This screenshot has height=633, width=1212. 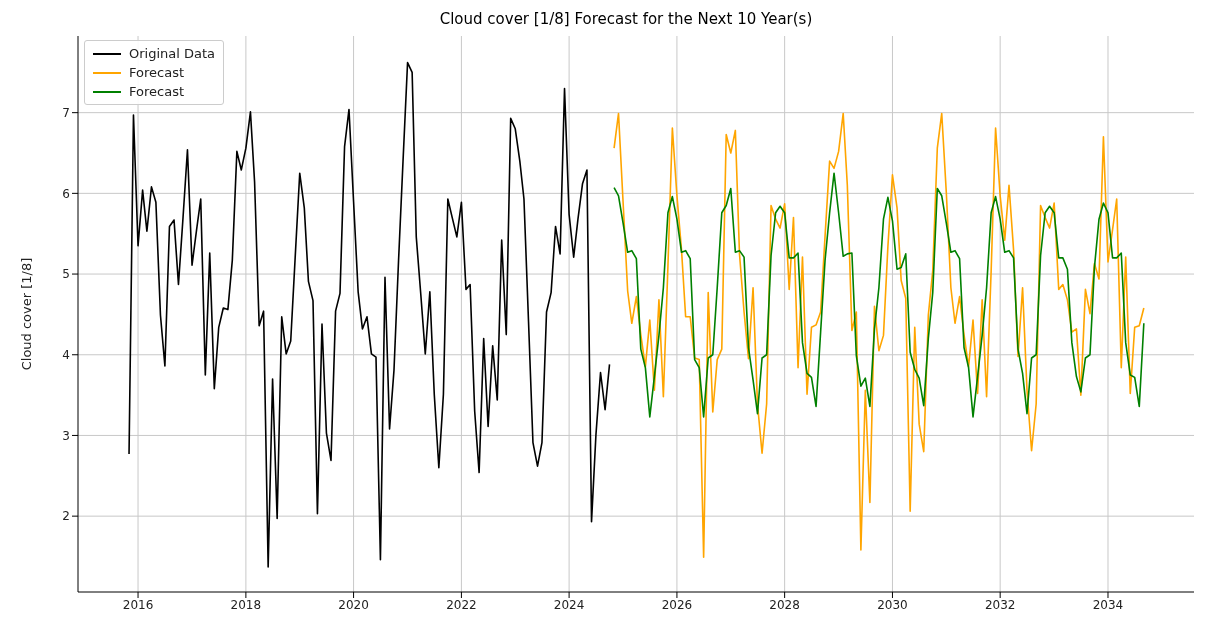 What do you see at coordinates (66, 193) in the screenshot?
I see `y-tick-label: 6` at bounding box center [66, 193].